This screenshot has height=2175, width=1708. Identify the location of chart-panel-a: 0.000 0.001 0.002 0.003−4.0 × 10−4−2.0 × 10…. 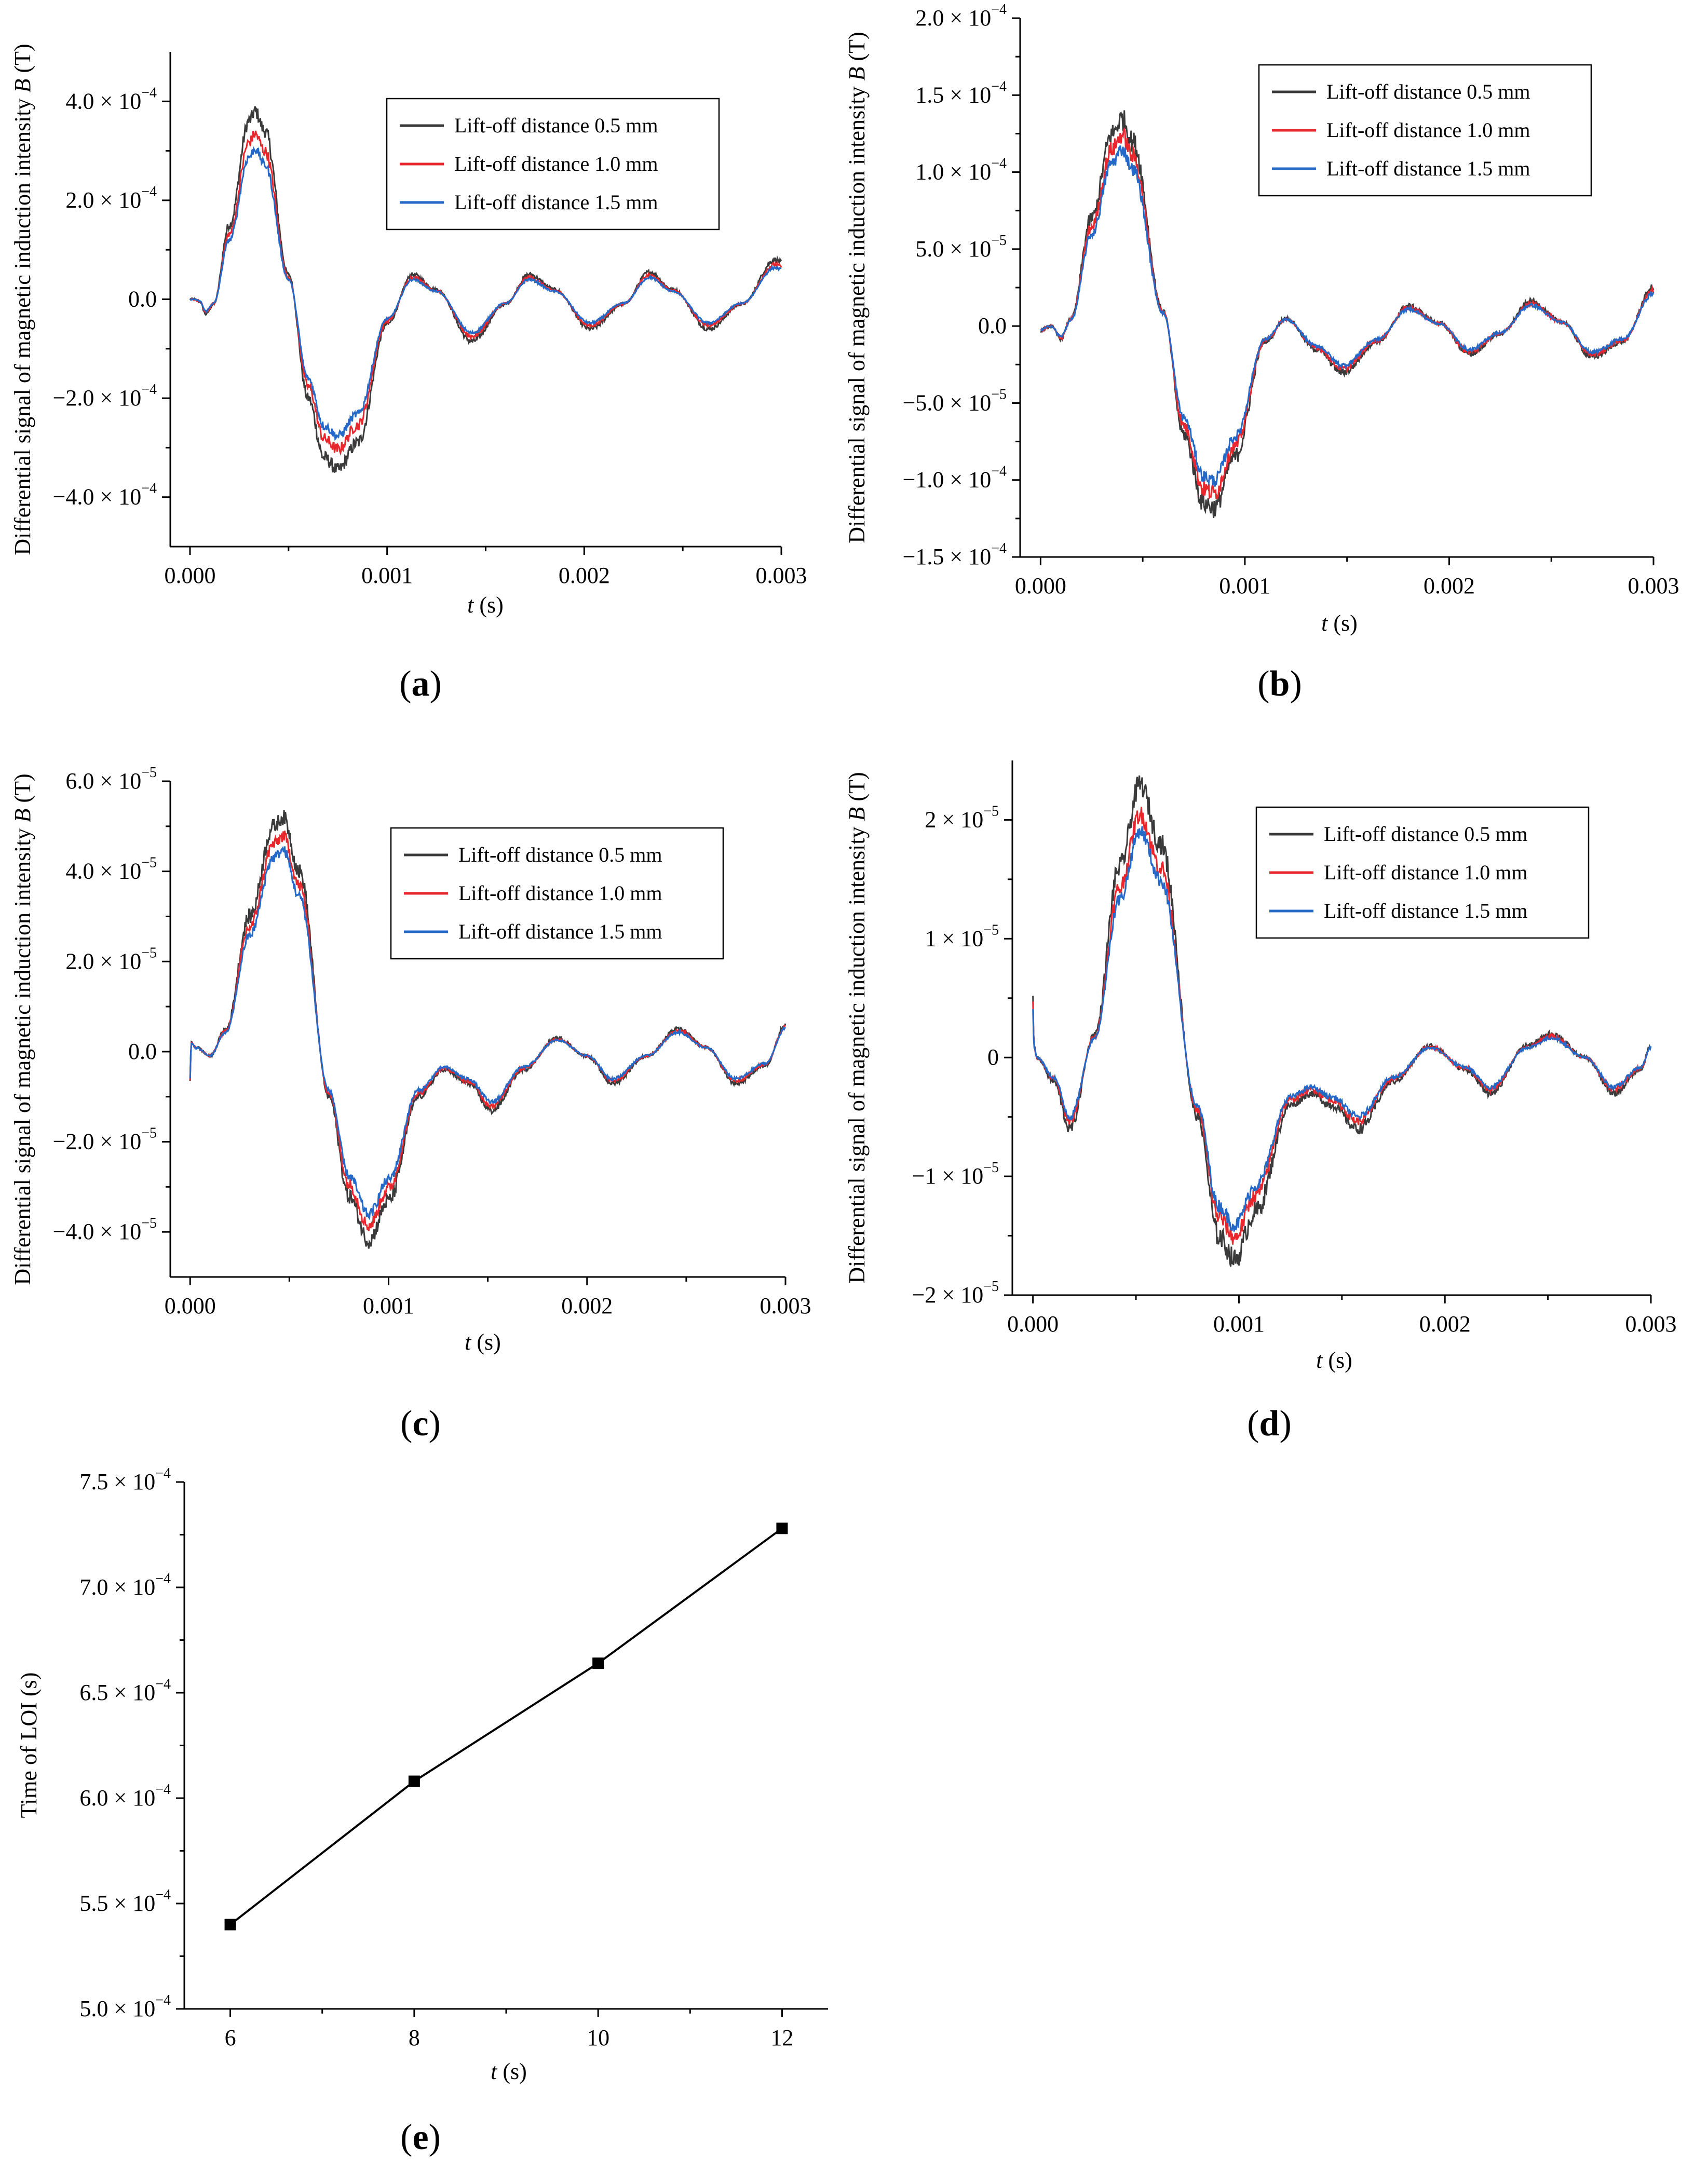
(408, 374).